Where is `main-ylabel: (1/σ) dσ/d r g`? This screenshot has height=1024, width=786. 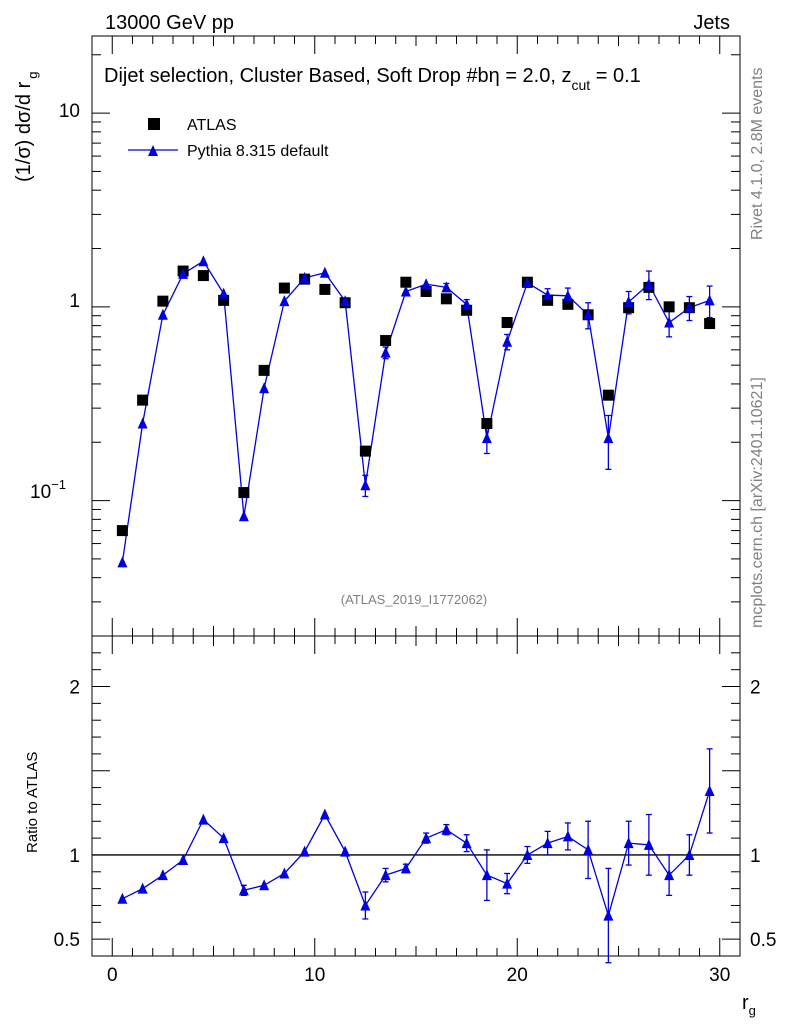 main-ylabel: (1/σ) dσ/d r g is located at coordinates (26, 127).